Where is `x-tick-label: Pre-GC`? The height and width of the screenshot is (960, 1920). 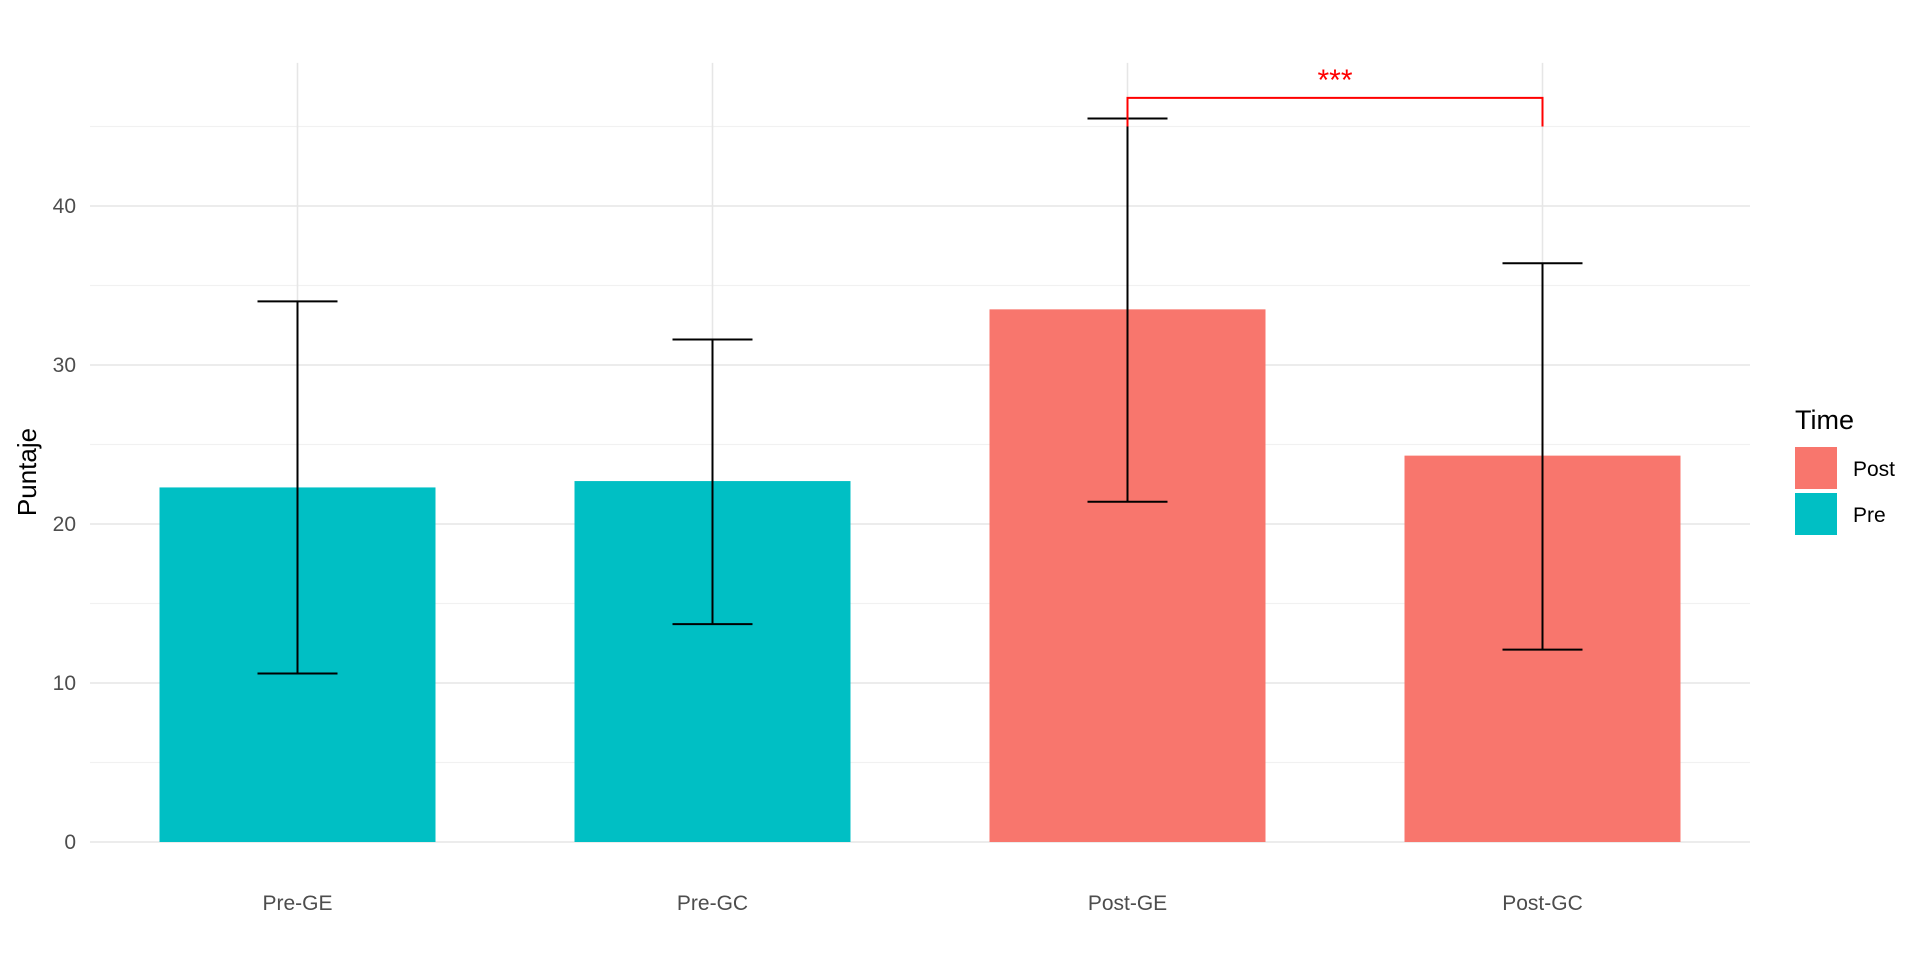
x-tick-label: Pre-GC is located at coordinates (712, 903).